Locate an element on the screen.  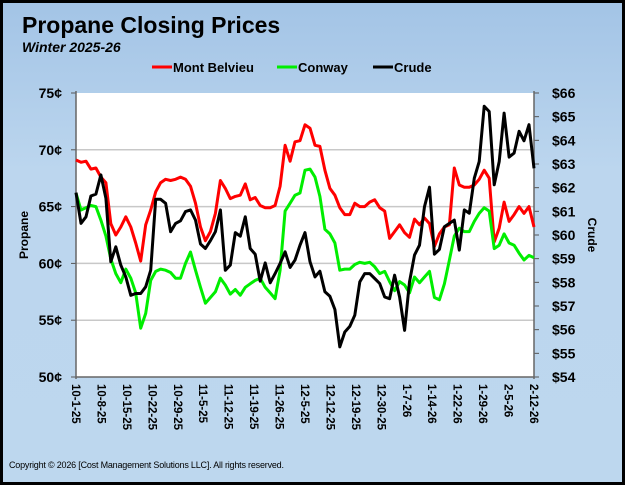
x-tick-label: 12-30-25 is located at coordinates (380, 407).